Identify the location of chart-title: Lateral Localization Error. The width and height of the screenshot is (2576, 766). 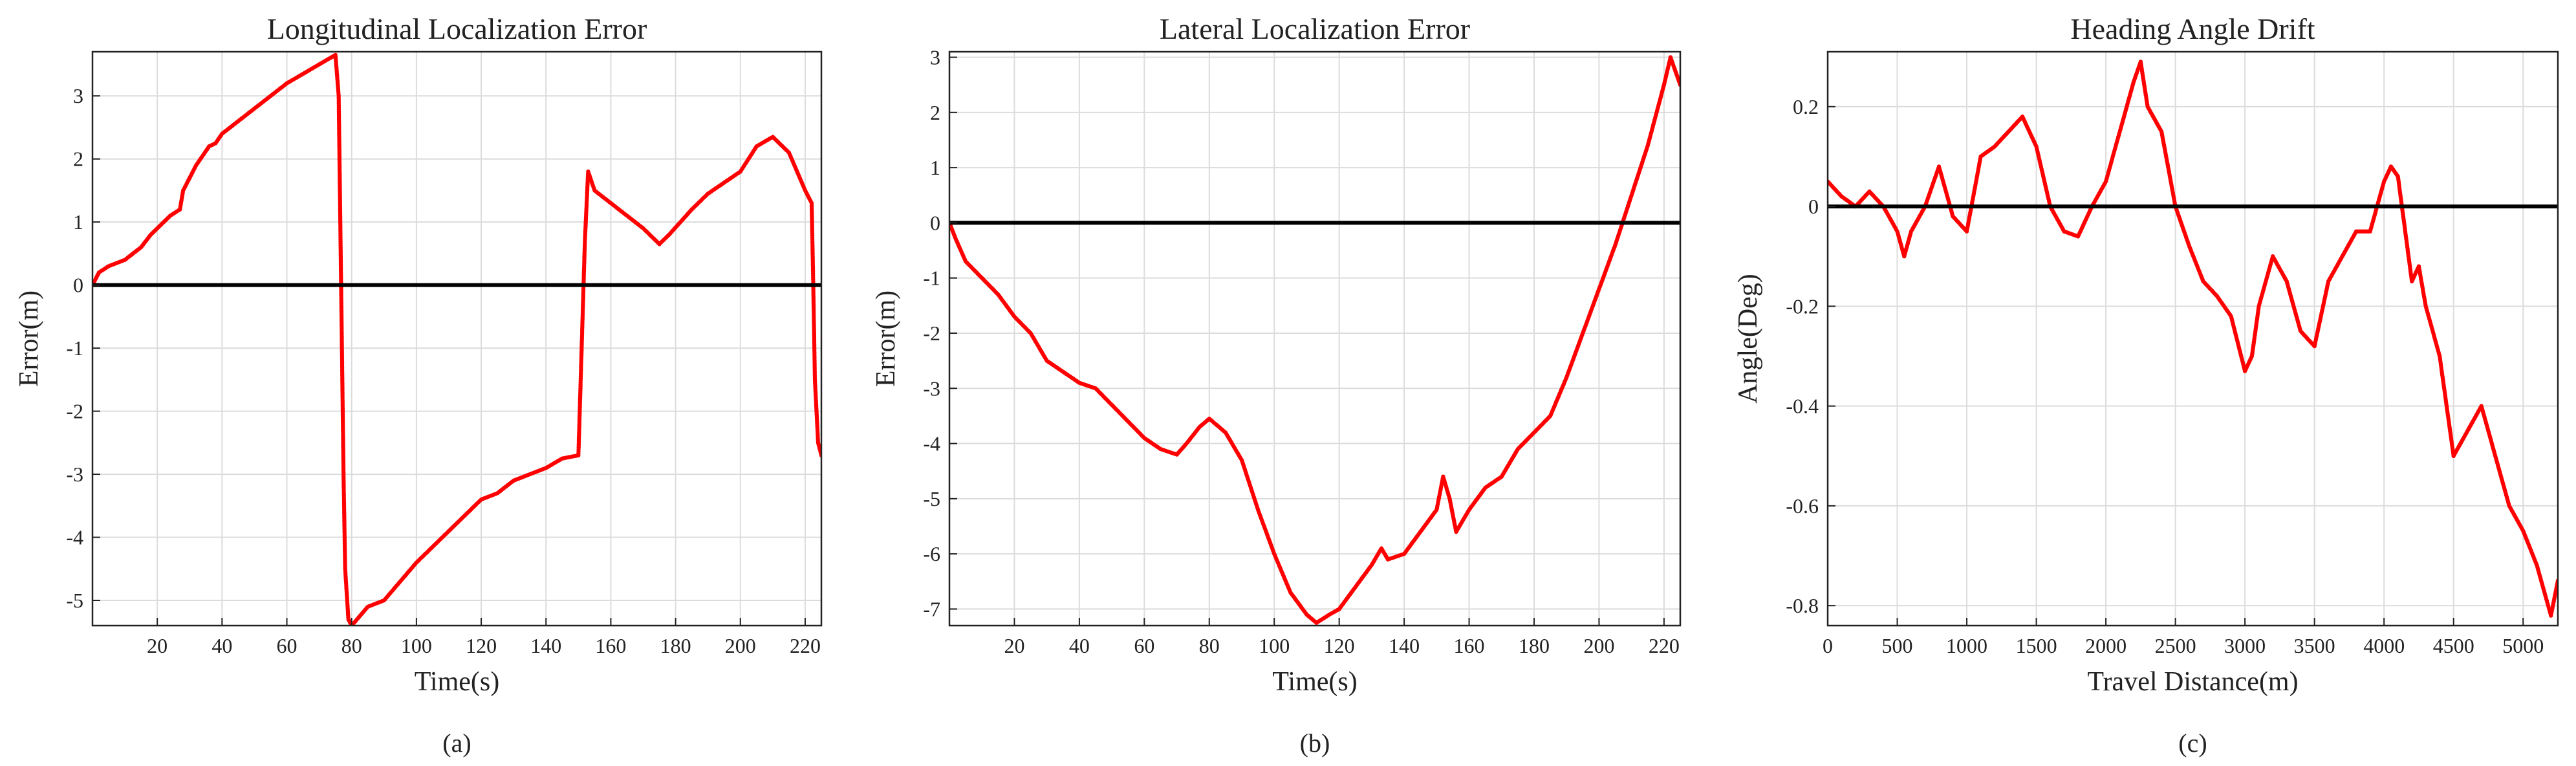
(1315, 28).